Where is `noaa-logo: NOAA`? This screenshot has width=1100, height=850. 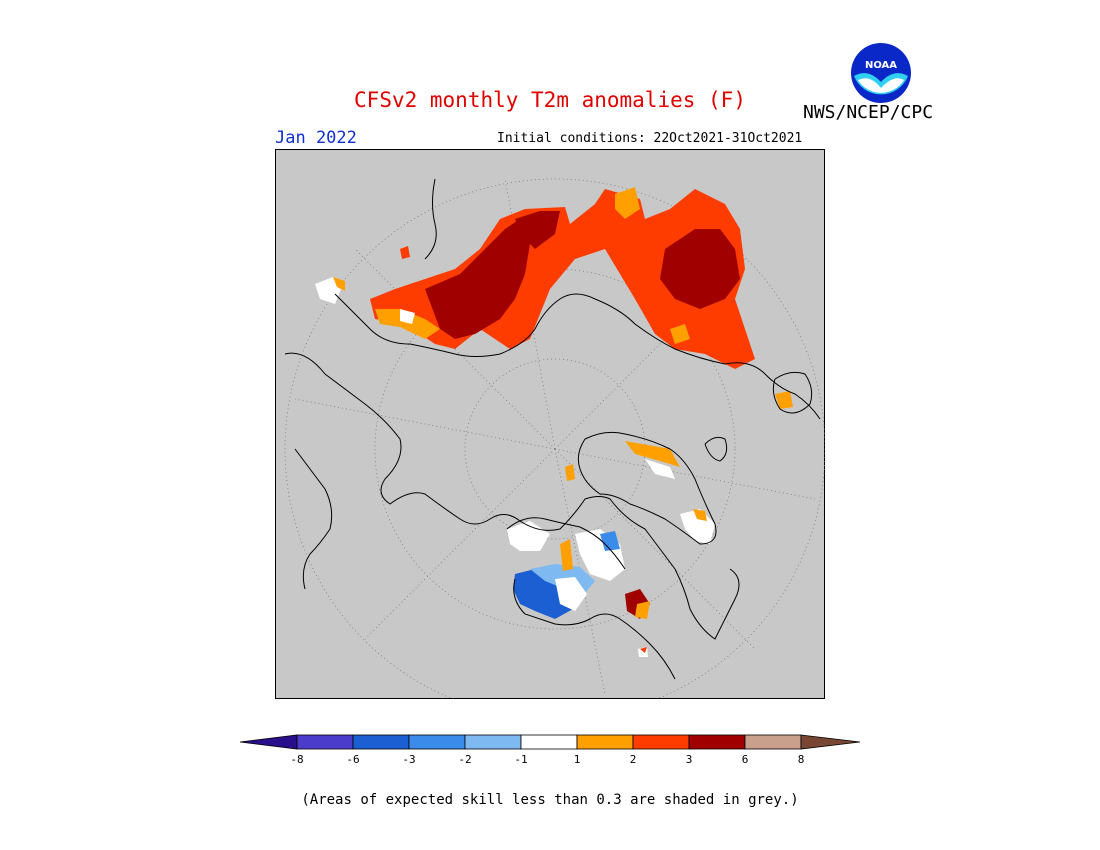
noaa-logo: NOAA is located at coordinates (881, 73).